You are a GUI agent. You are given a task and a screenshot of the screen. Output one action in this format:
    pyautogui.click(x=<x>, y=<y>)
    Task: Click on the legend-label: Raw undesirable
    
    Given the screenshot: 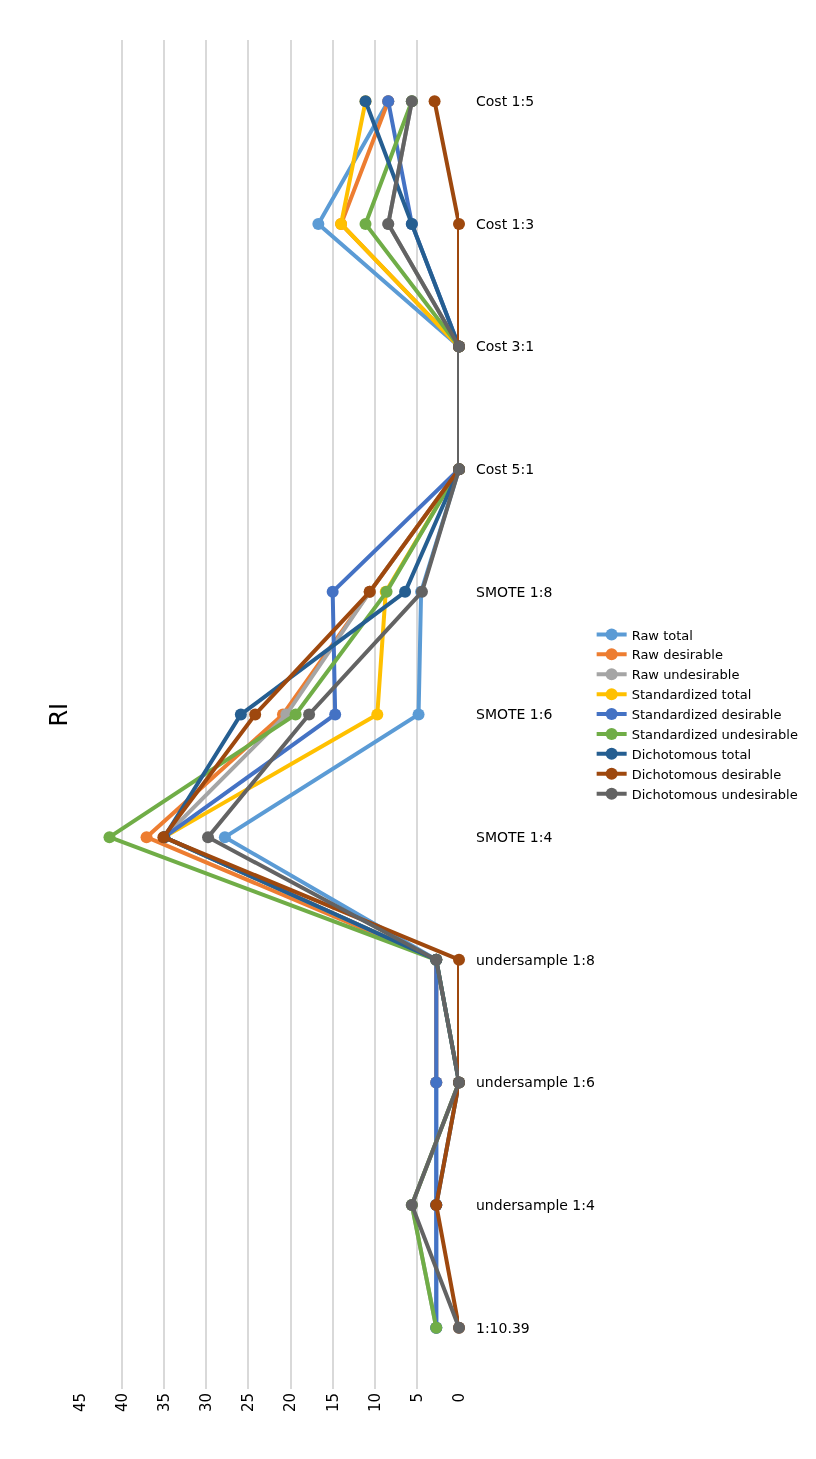 What is the action you would take?
    pyautogui.click(x=685, y=675)
    